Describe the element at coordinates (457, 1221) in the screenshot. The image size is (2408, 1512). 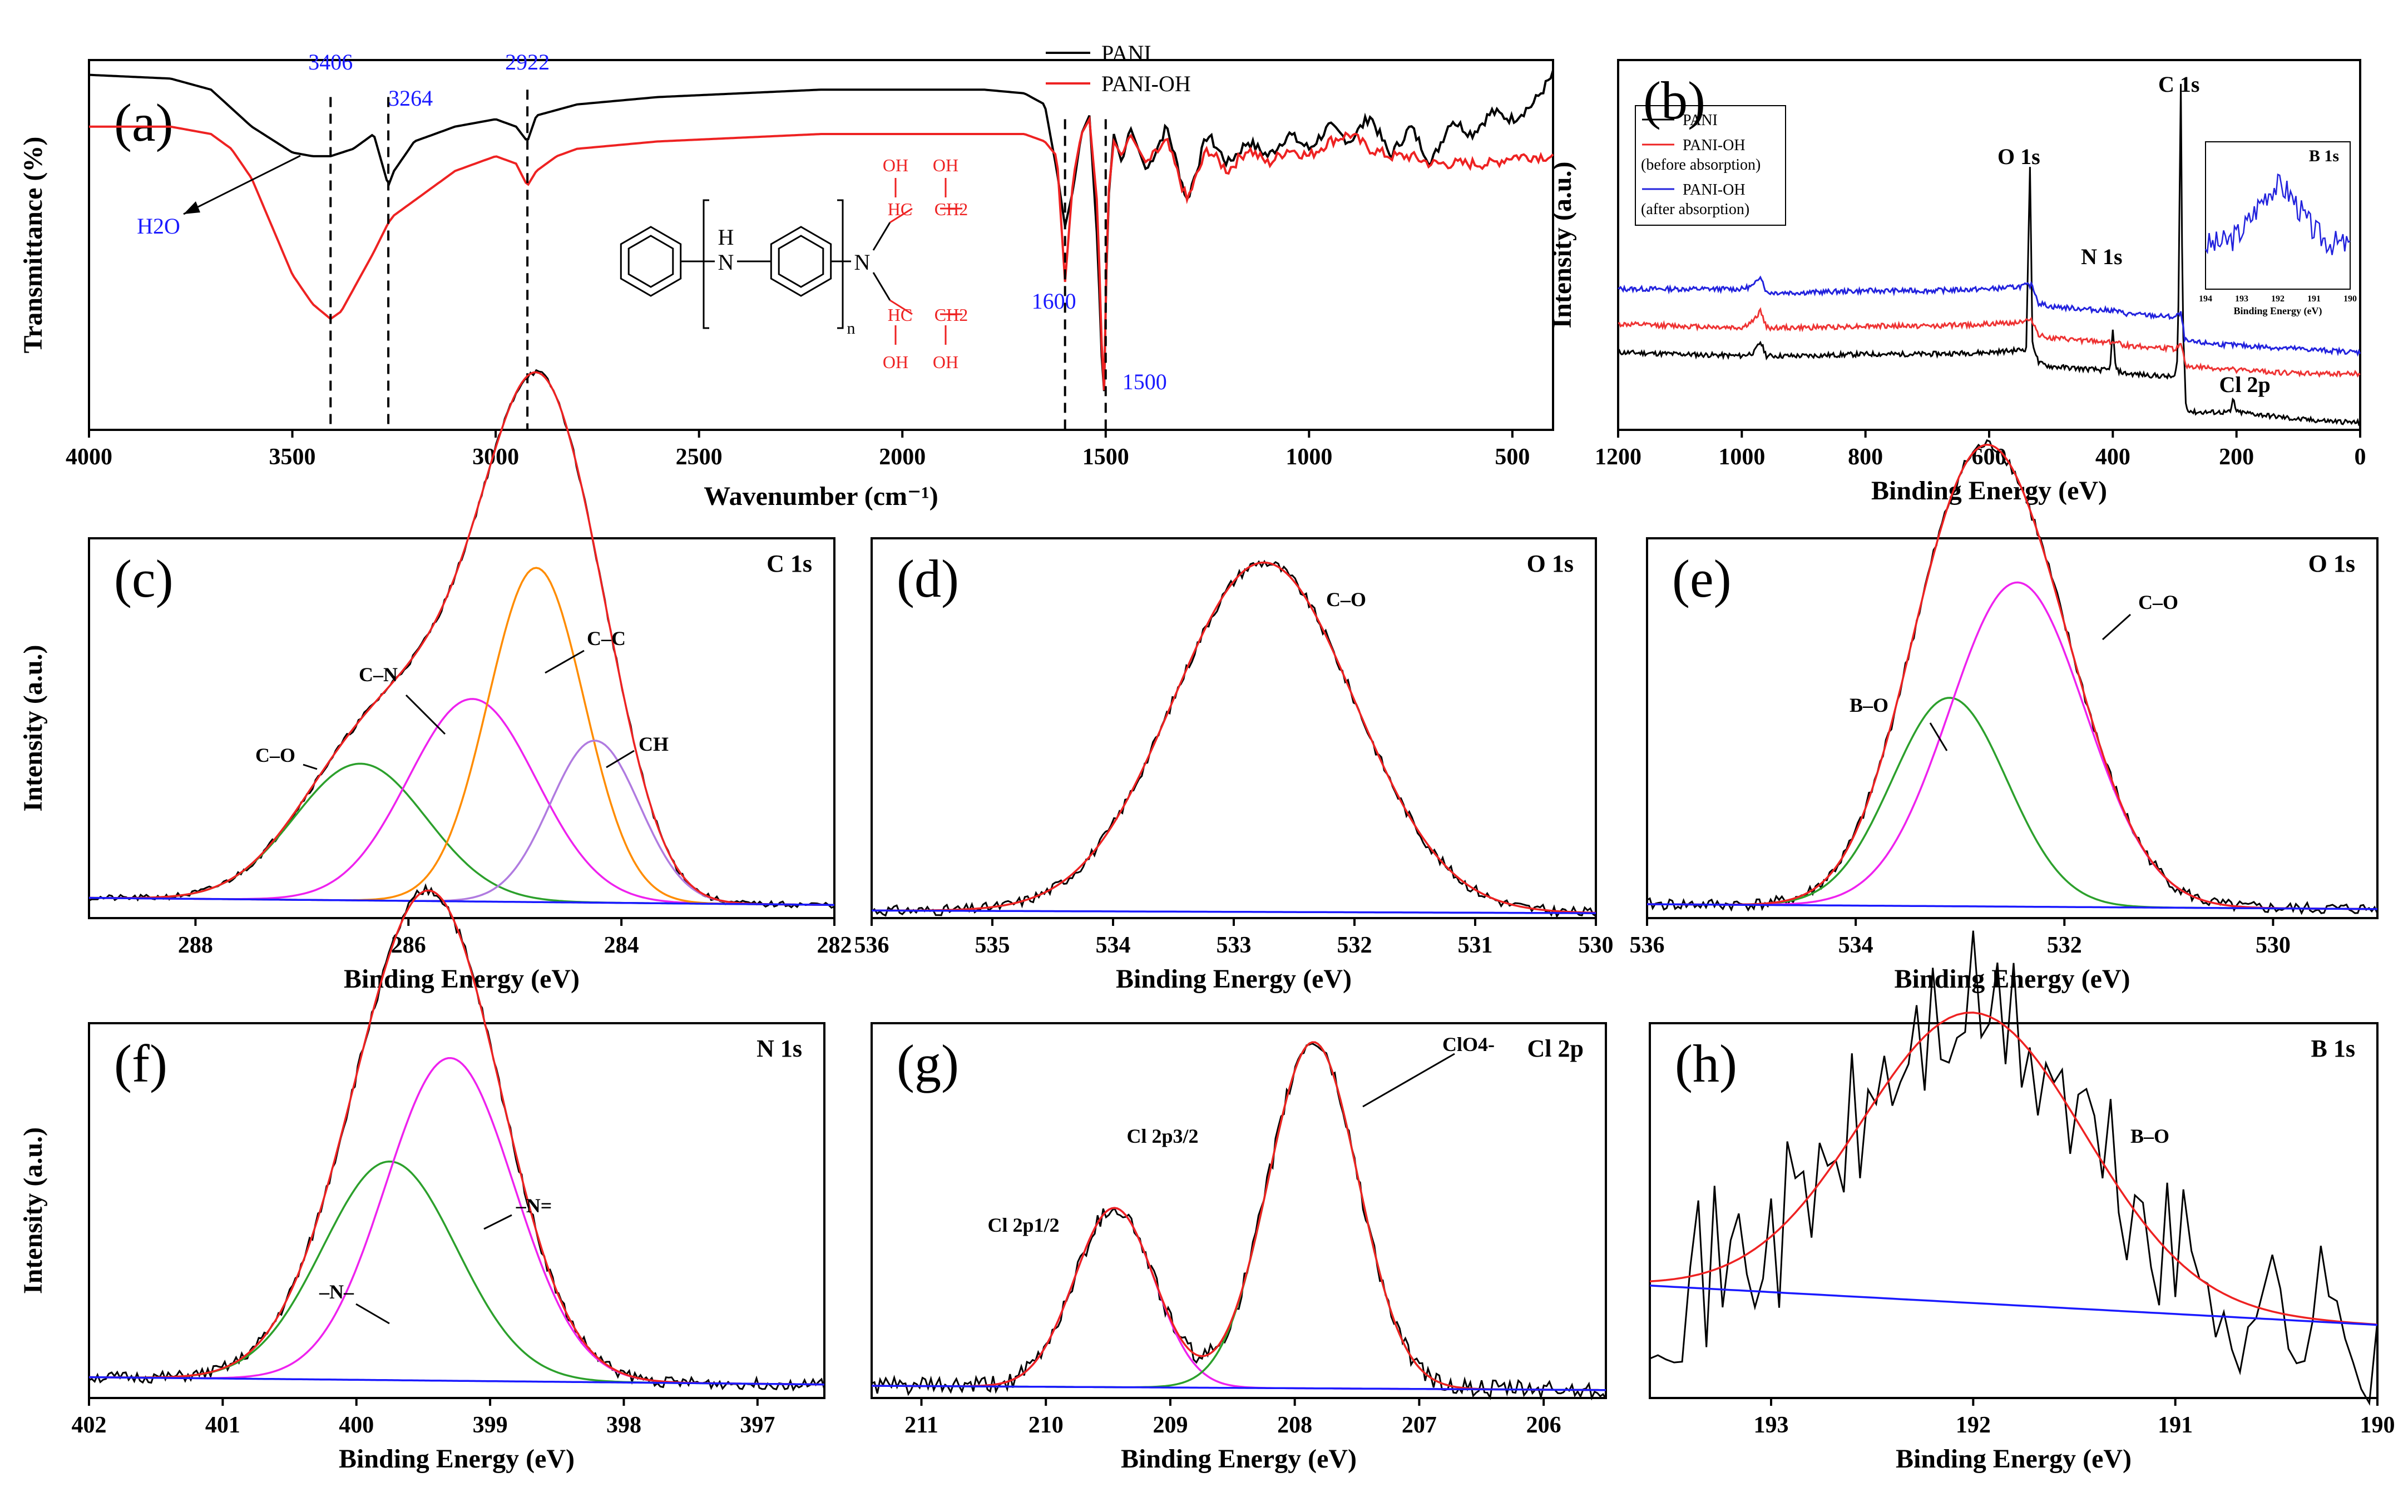
I see `fit-component-f` at that location.